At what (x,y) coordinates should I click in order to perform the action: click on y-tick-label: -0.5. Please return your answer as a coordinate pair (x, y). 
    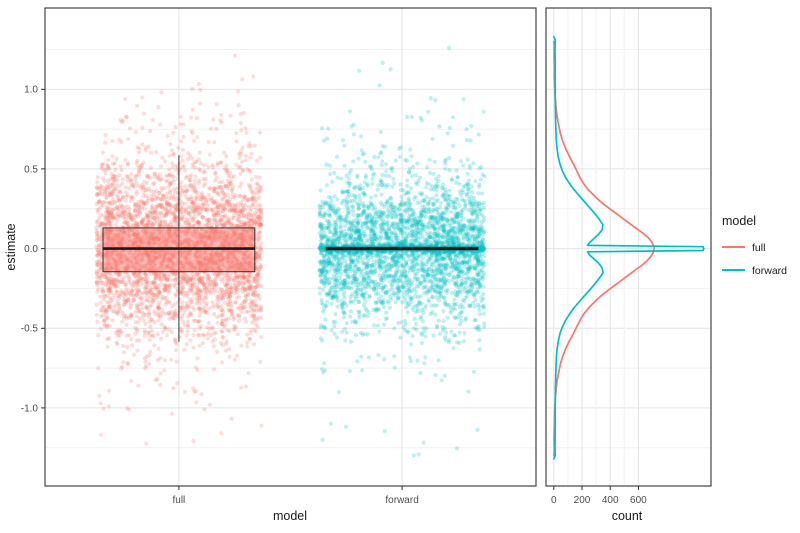
    Looking at the image, I should click on (30, 329).